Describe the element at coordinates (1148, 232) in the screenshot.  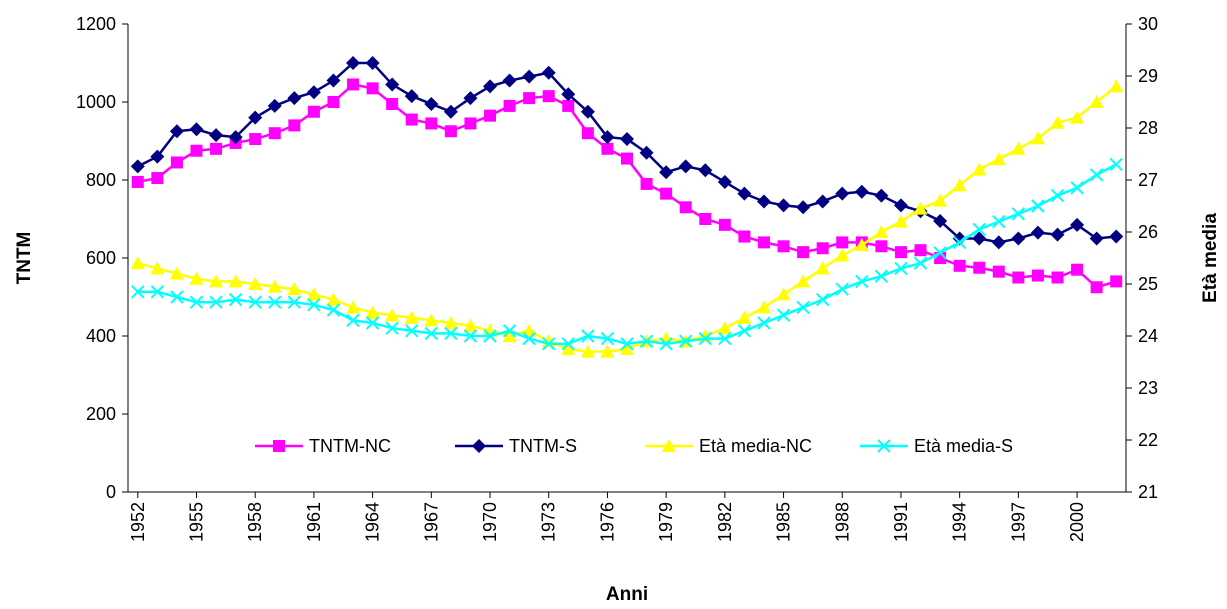
I see `y2-tick-label: 26` at that location.